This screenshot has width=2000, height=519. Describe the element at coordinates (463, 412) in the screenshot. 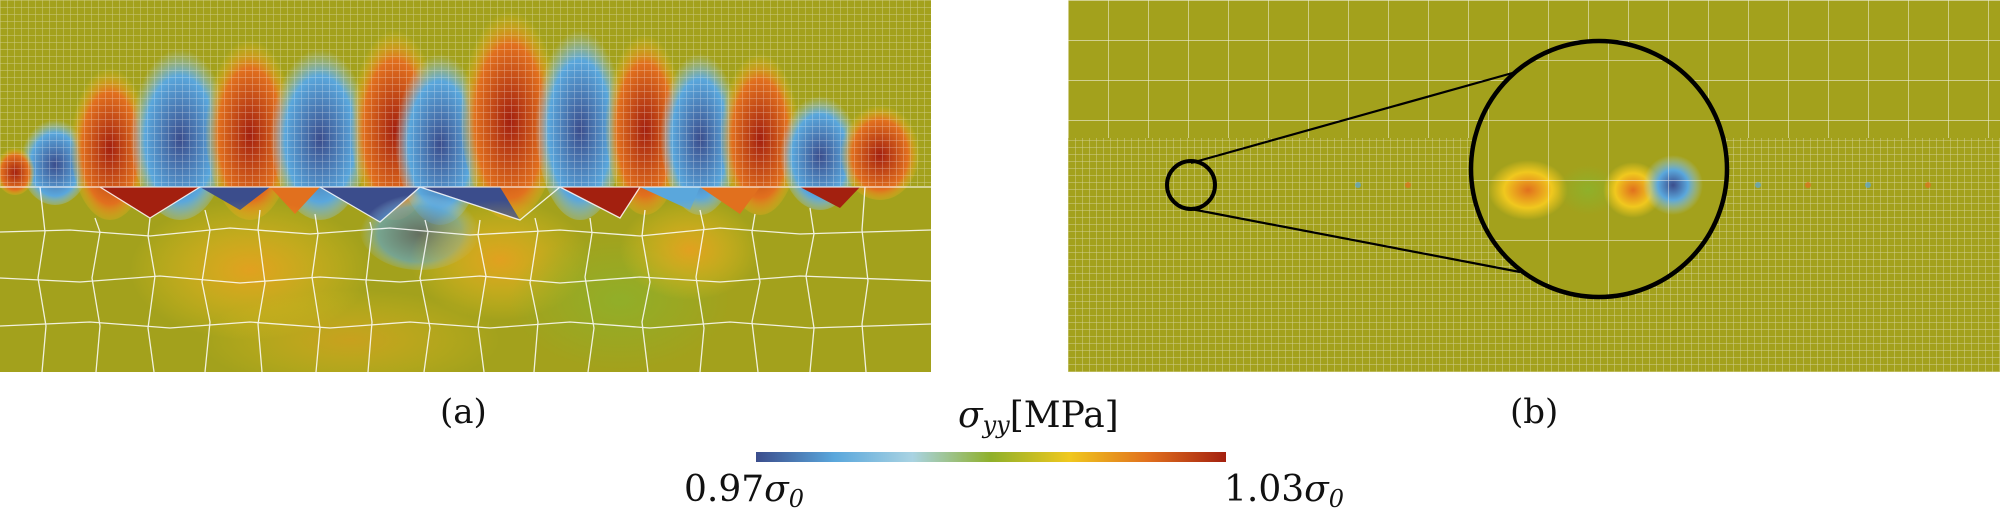

I see `caption-a: (a)` at that location.